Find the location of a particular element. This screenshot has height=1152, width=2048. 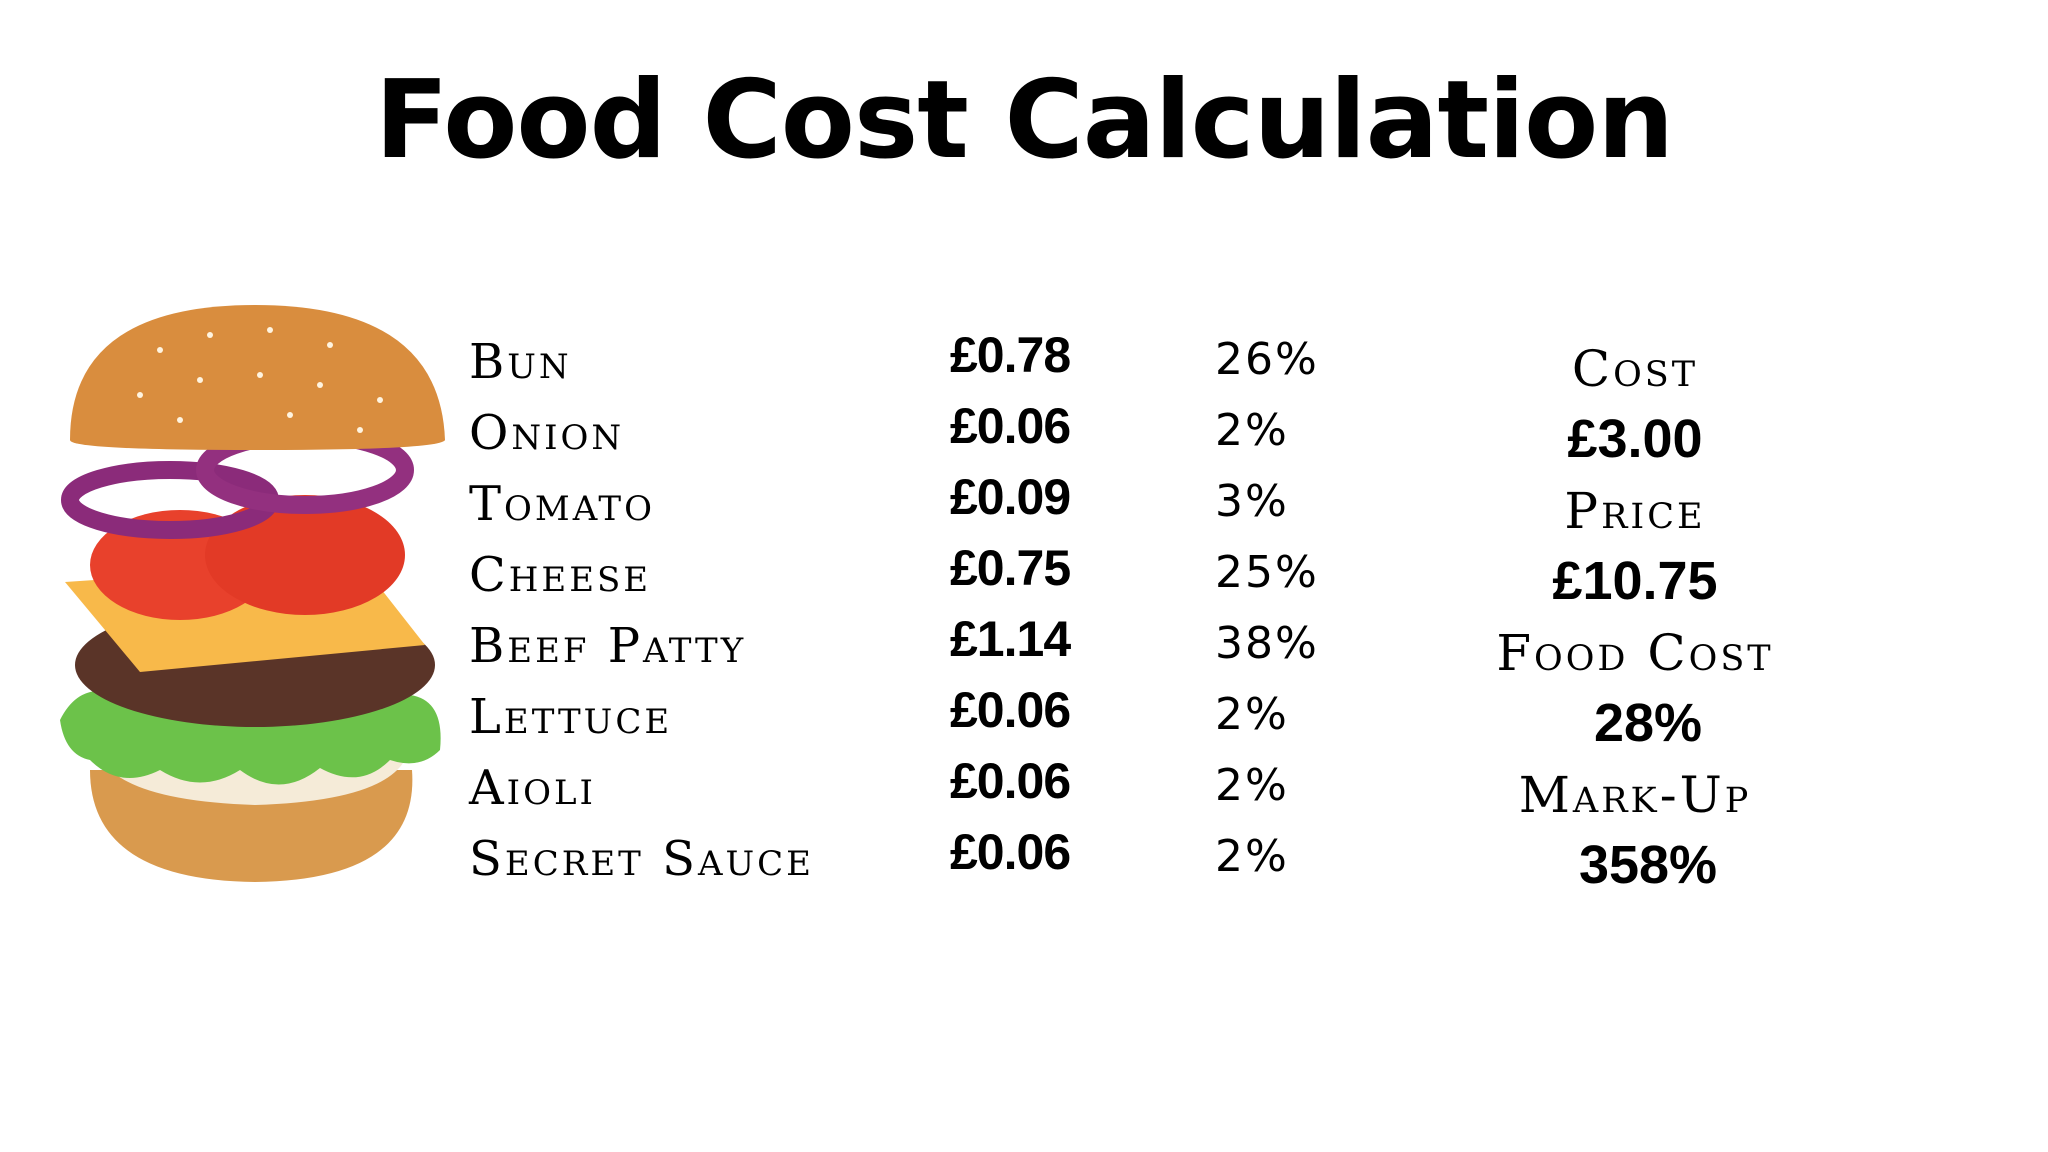

burger-illustration is located at coordinates (252, 593).